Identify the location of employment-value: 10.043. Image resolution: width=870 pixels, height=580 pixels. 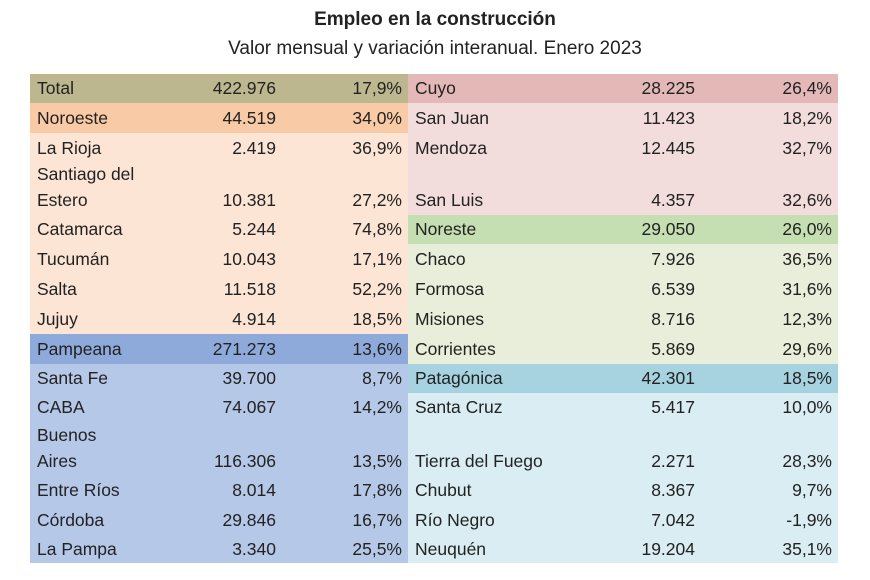
(249, 259).